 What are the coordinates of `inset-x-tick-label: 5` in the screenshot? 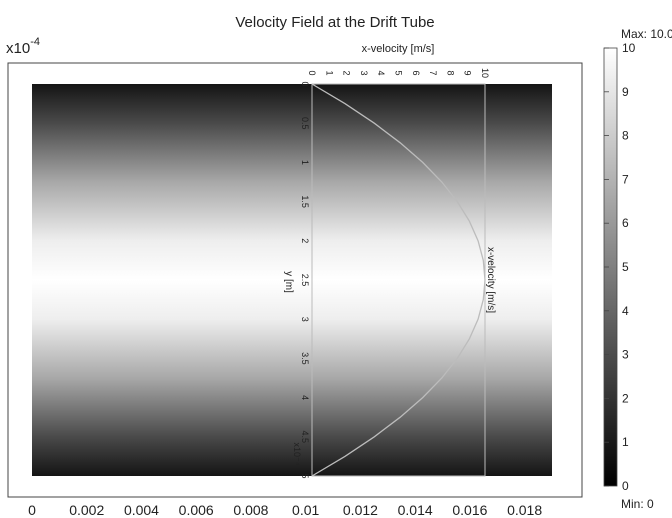 It's located at (399, 72).